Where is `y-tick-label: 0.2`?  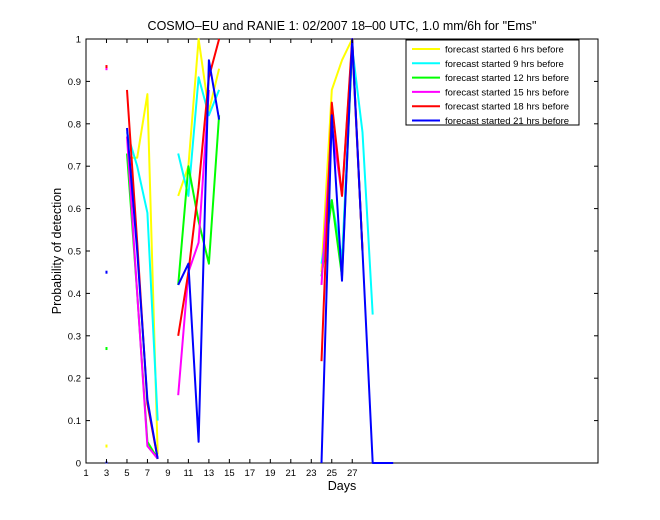
y-tick-label: 0.2 is located at coordinates (74, 379).